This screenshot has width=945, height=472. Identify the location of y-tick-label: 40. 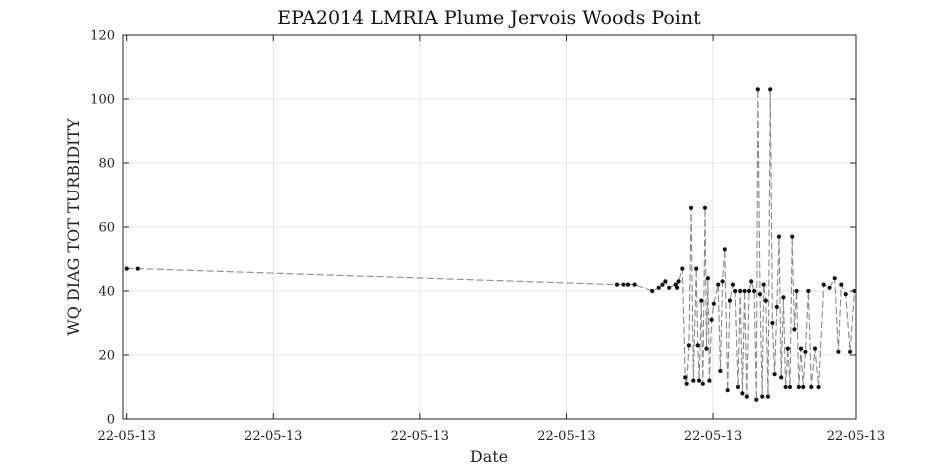
(106, 292).